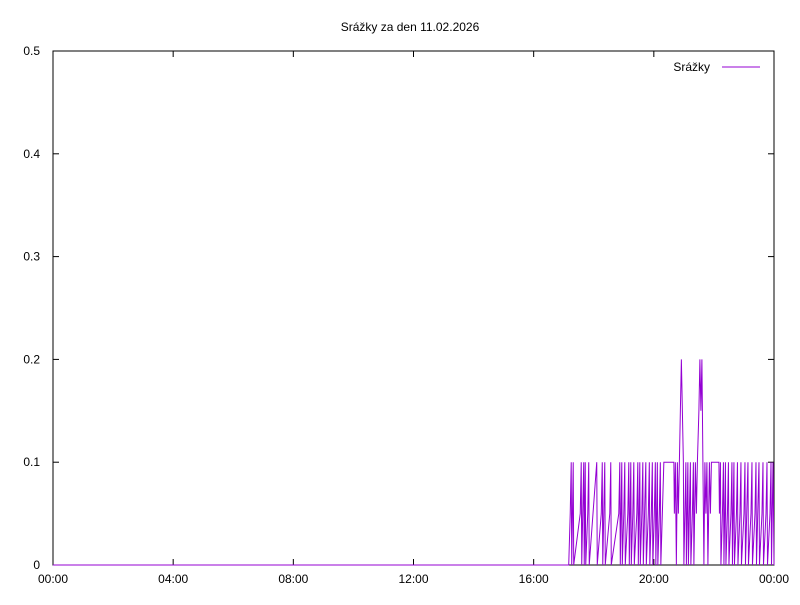 The width and height of the screenshot is (800, 605). I want to click on y-tick-label: 0.5, so click(31, 51).